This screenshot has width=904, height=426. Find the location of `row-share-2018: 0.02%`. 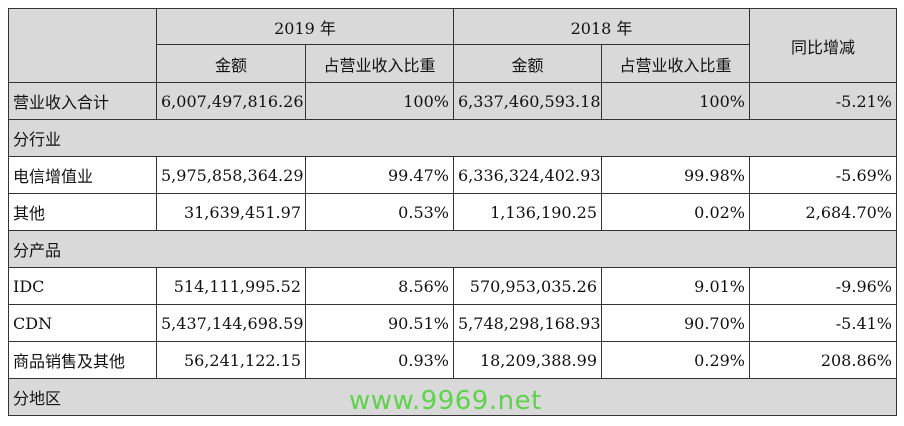

row-share-2018: 0.02% is located at coordinates (675, 212).